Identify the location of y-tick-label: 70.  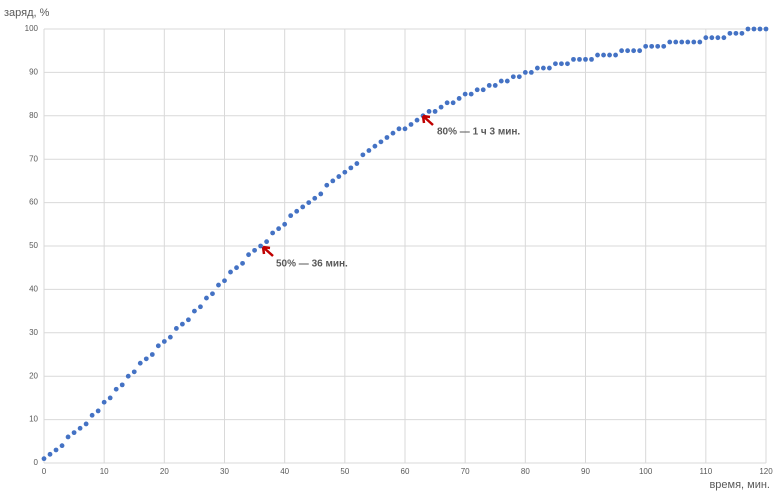
(33, 158).